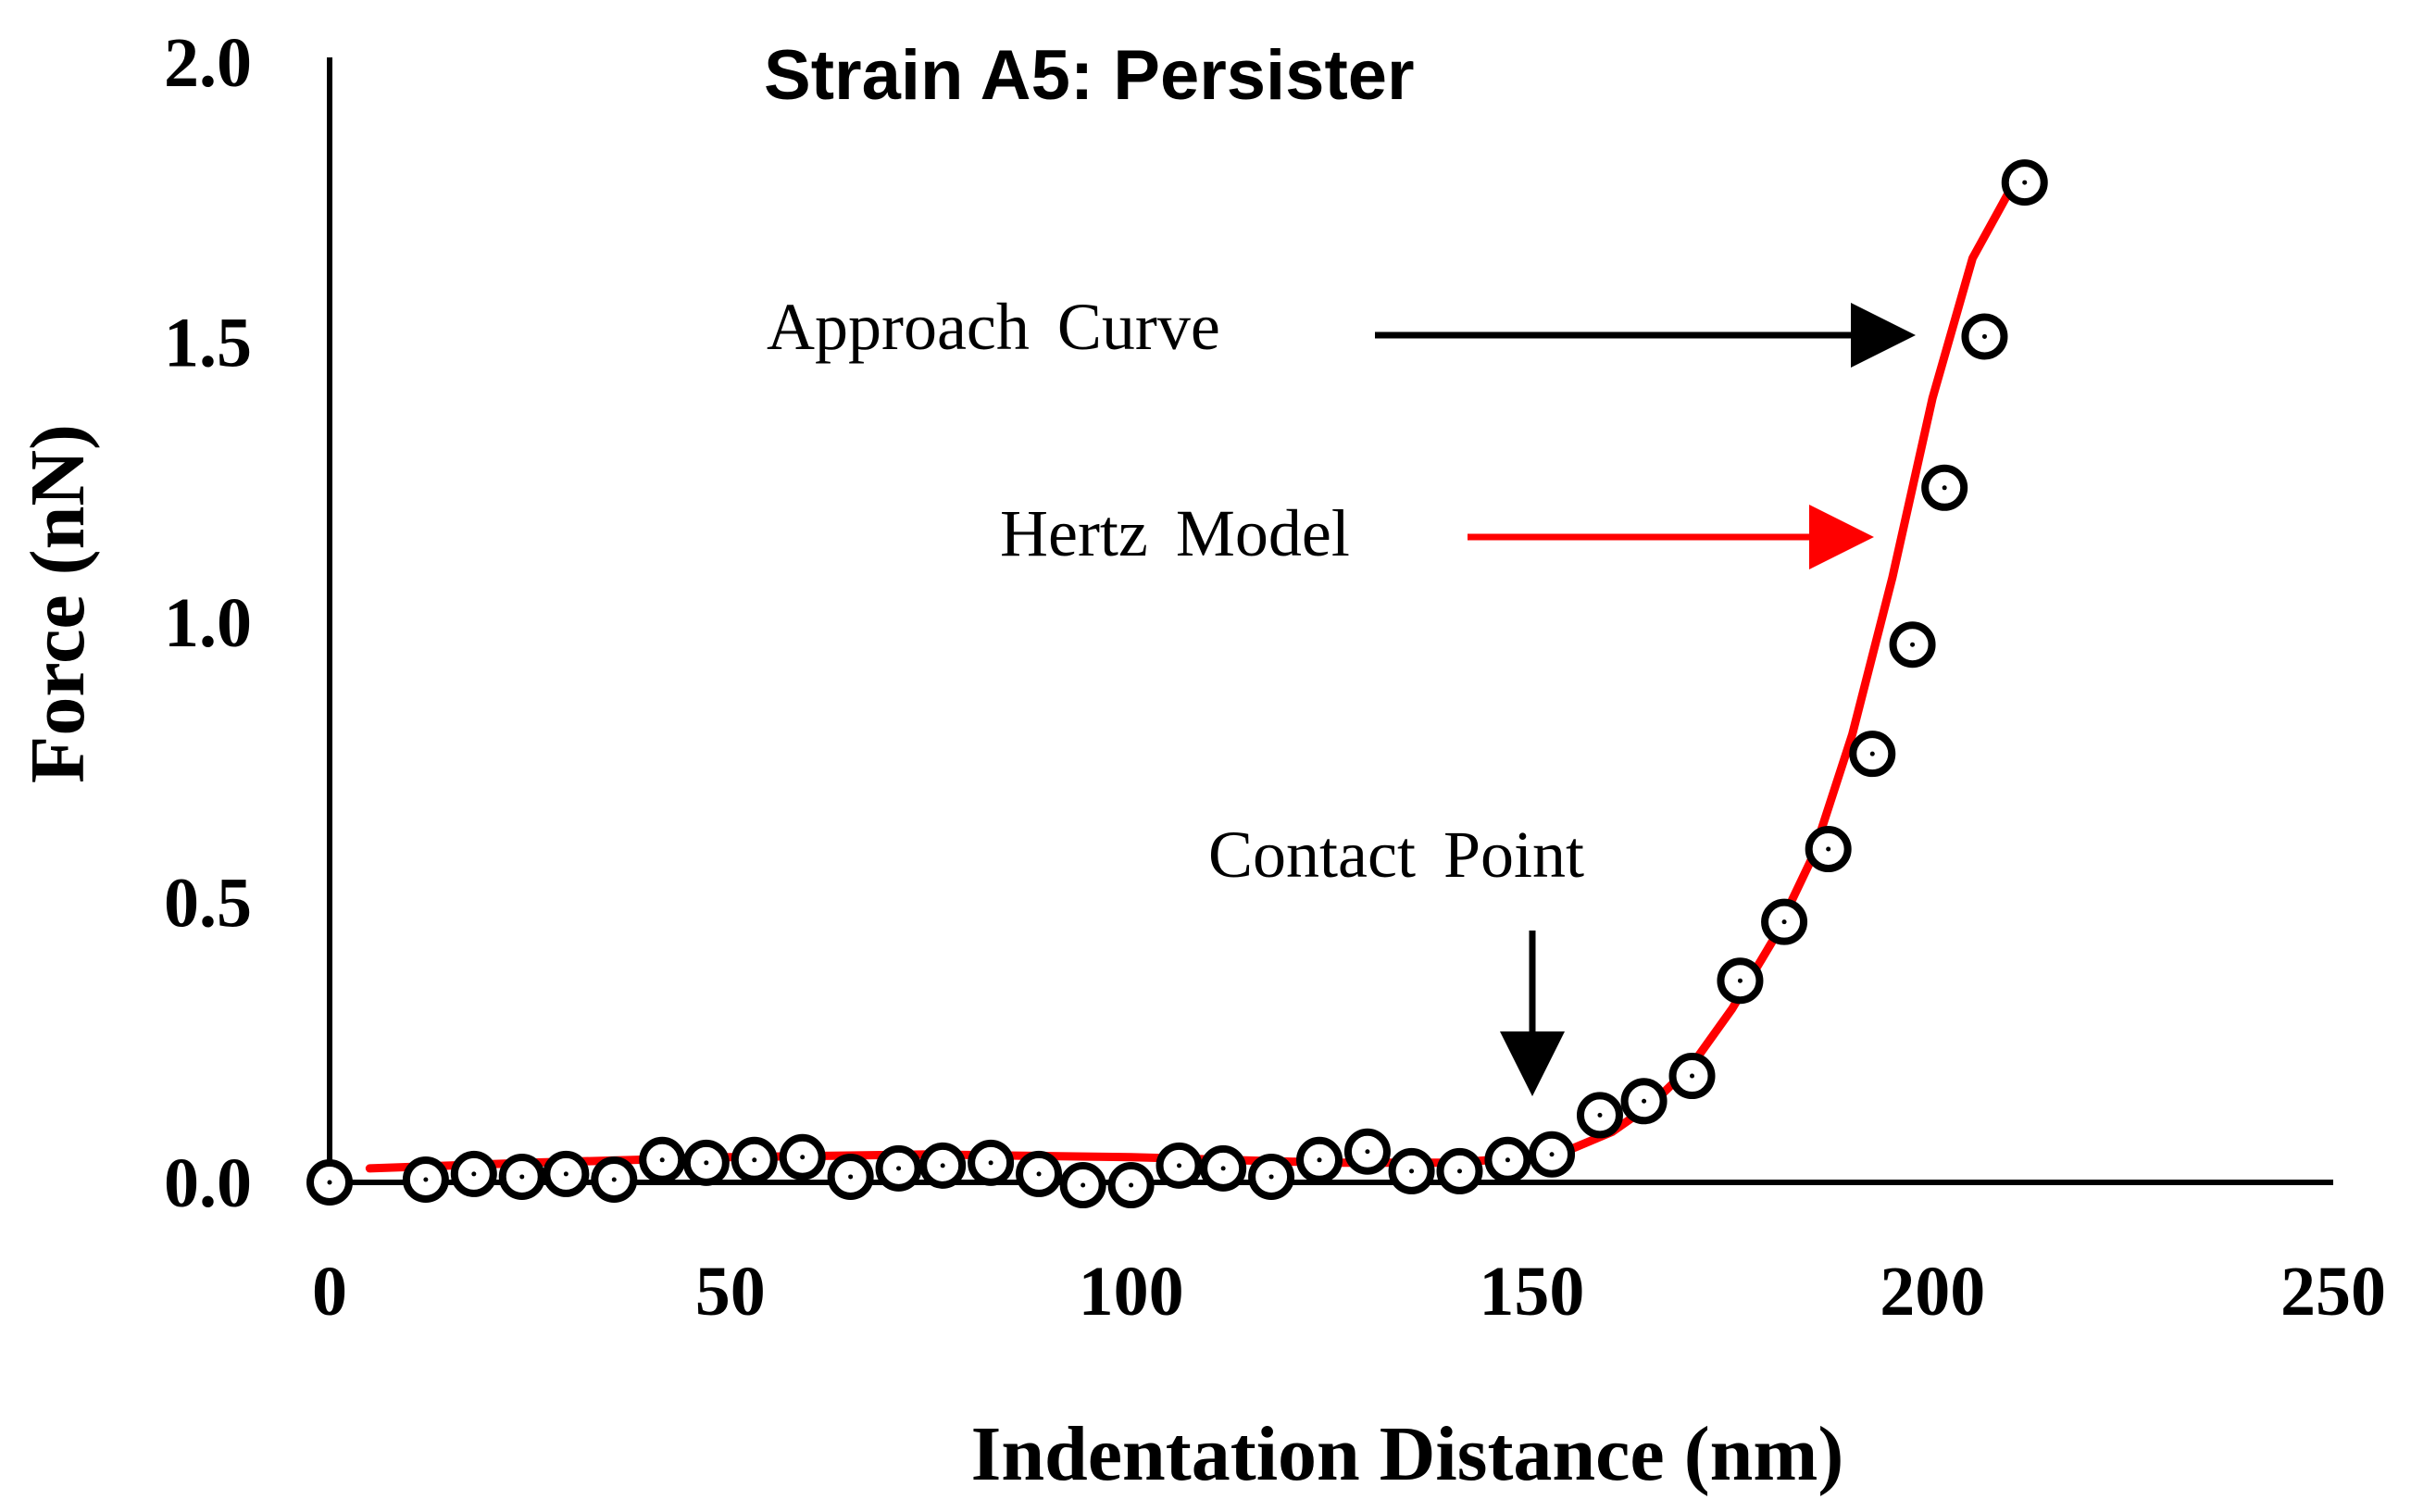 The height and width of the screenshot is (1512, 2411). I want to click on x-tick-labels: 0 50 100 150 200 250, so click(1349, 1292).